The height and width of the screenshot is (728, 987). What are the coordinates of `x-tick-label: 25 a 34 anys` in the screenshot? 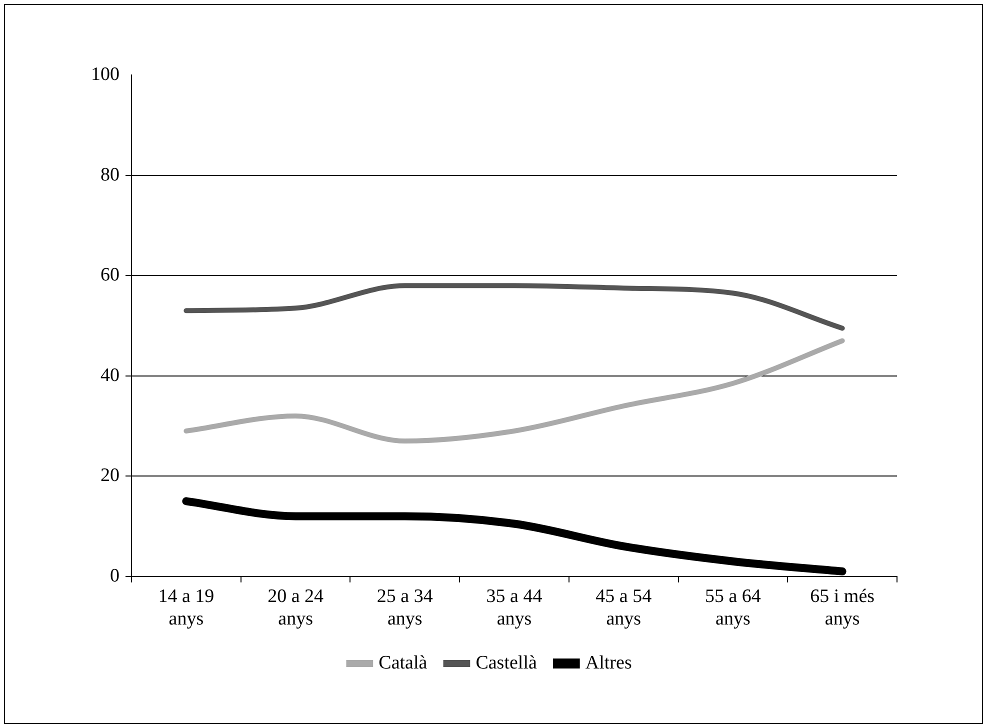 It's located at (405, 608).